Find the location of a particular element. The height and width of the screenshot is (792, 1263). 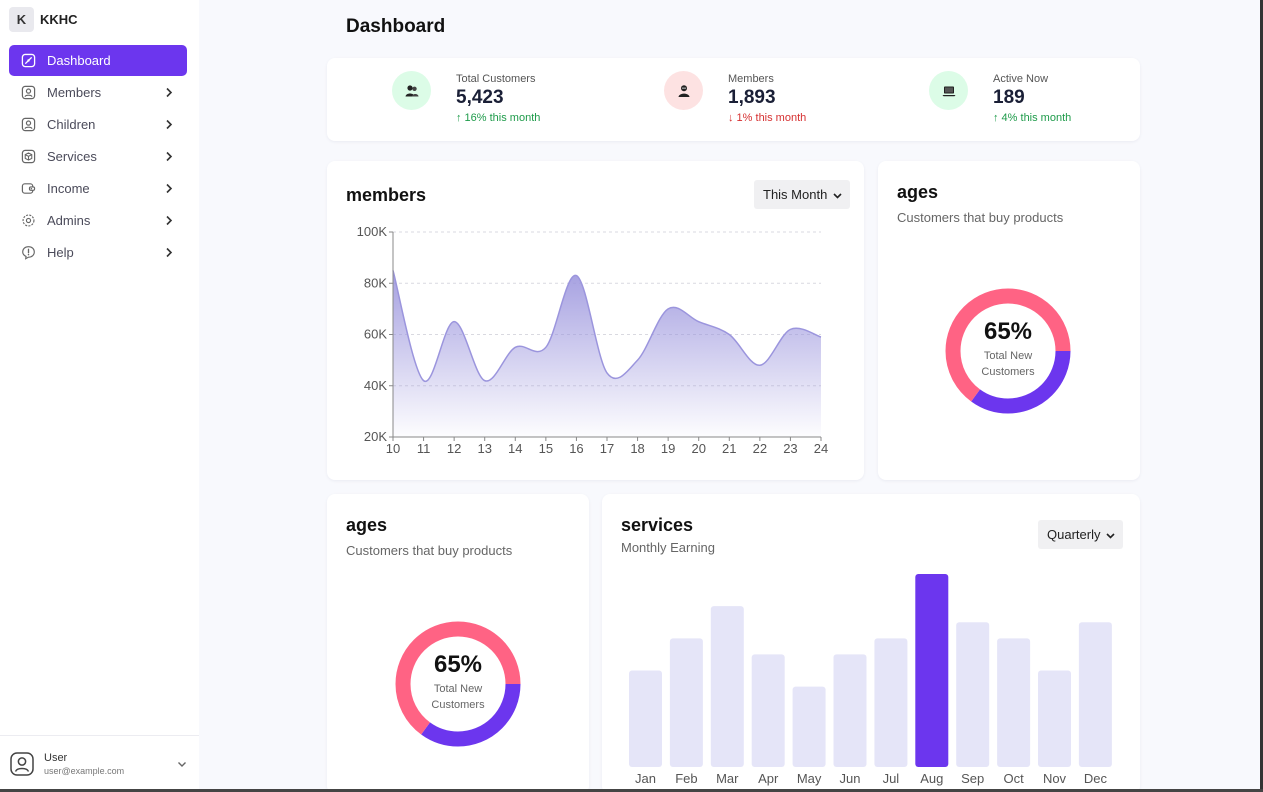

stat-active-now: Active Now 189 ↑ 4% this month is located at coordinates (1000, 97).